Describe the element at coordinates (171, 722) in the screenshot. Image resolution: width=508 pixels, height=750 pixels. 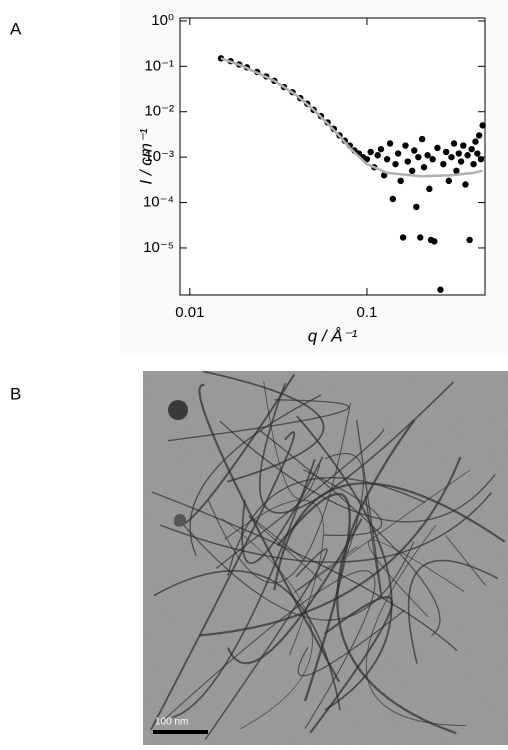
I see `scale-bar-label: 100 nm` at that location.